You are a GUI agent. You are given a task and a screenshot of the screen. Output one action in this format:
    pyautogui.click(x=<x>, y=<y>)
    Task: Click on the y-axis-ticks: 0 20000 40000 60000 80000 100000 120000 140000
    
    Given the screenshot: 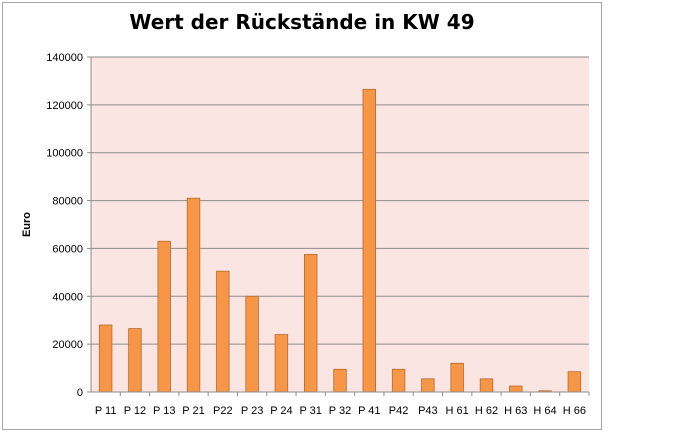 What is the action you would take?
    pyautogui.click(x=68, y=225)
    